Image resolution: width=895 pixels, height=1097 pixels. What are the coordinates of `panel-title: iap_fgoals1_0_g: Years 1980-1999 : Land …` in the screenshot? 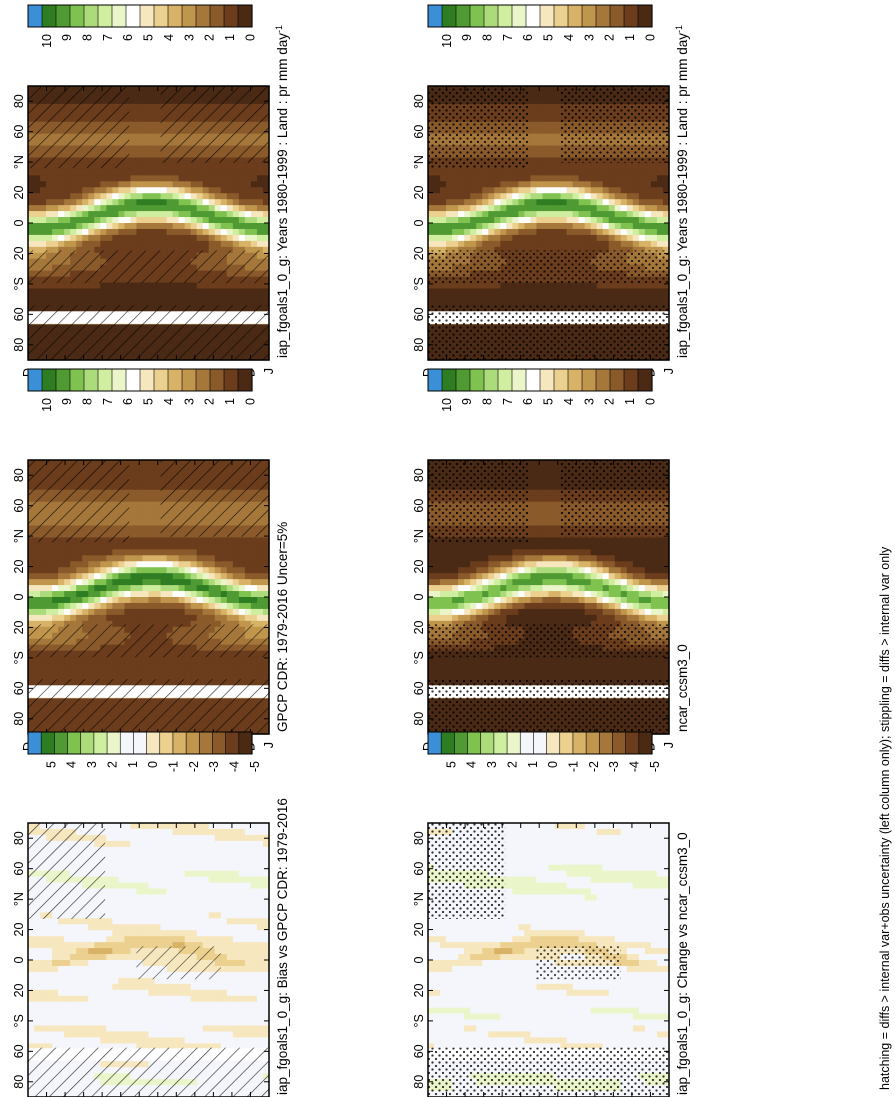 It's located at (282, 191).